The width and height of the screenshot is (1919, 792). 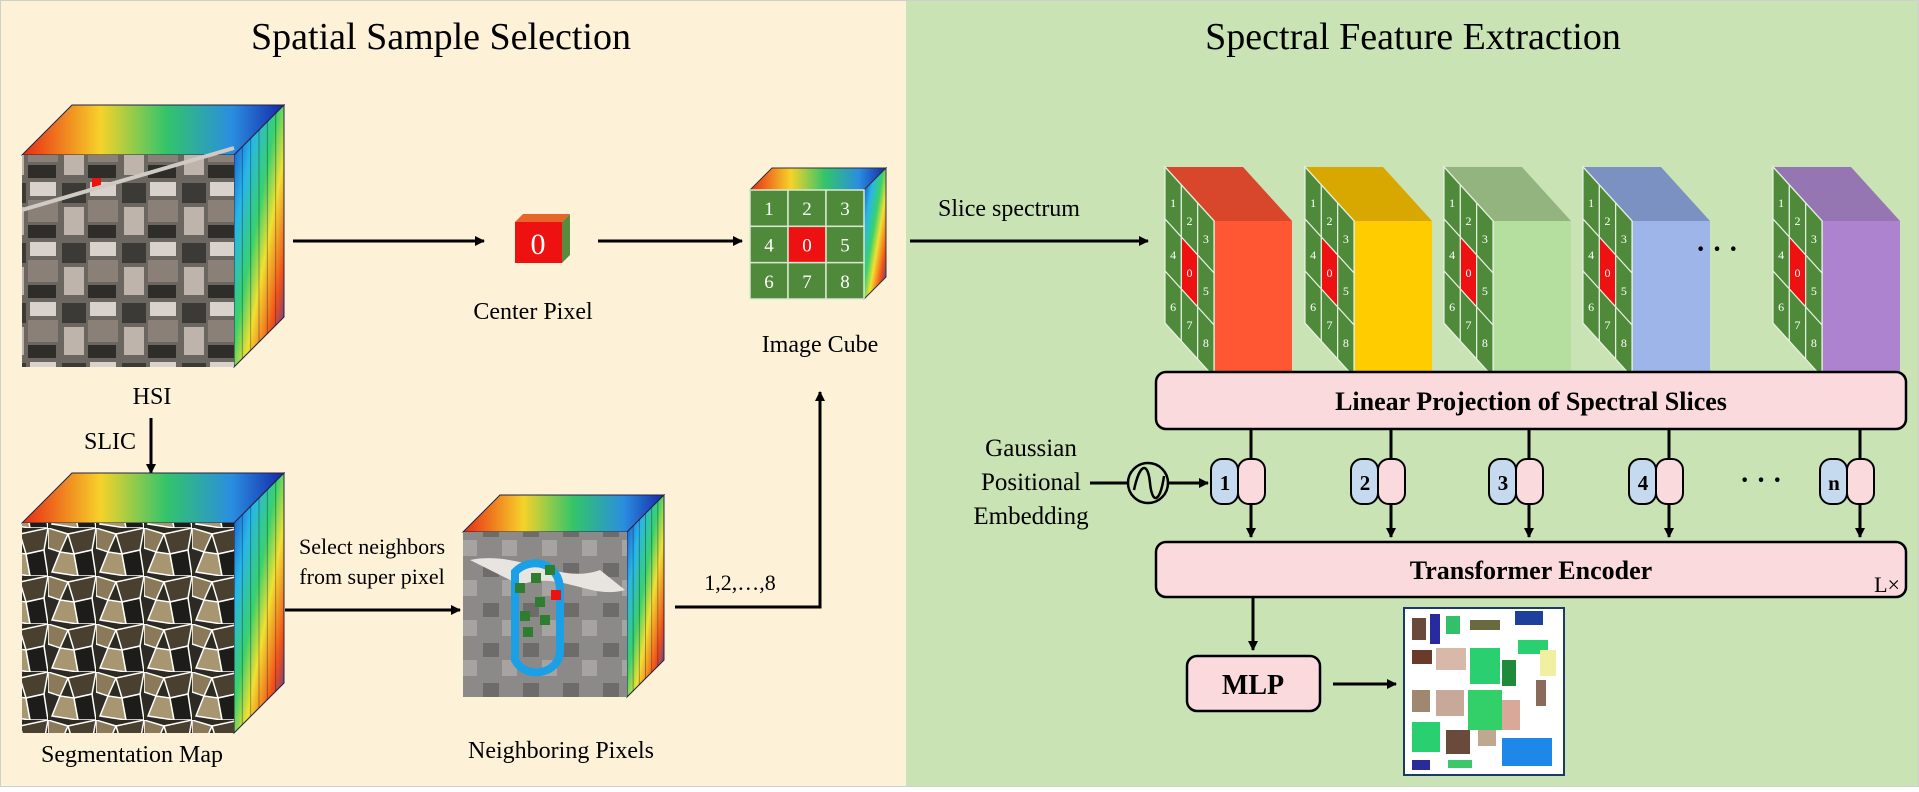 What do you see at coordinates (372, 546) in the screenshot?
I see `select-neighbors-label-1: Select neighbors` at bounding box center [372, 546].